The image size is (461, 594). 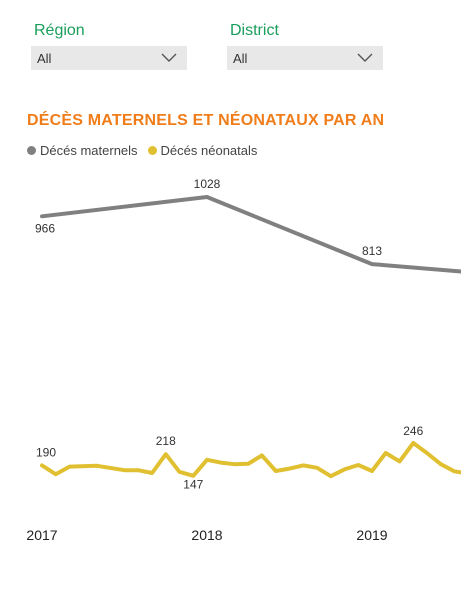 What do you see at coordinates (142, 150) in the screenshot?
I see `chart-legend: Décés maternels Décés néonatals` at bounding box center [142, 150].